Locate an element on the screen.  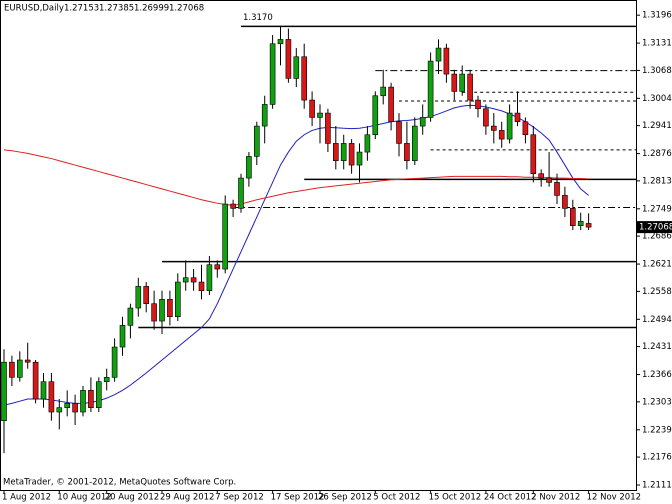
x-tick-label: 29 Aug 2012 is located at coordinates (187, 498).